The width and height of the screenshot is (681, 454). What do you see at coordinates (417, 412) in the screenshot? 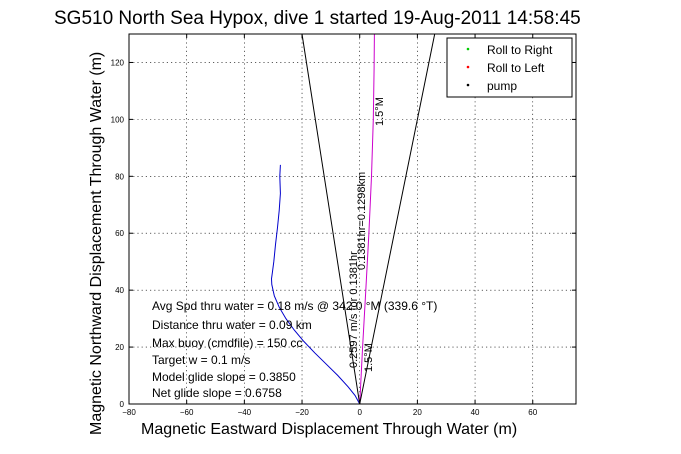
I see `x-tick-label: 20` at bounding box center [417, 412].